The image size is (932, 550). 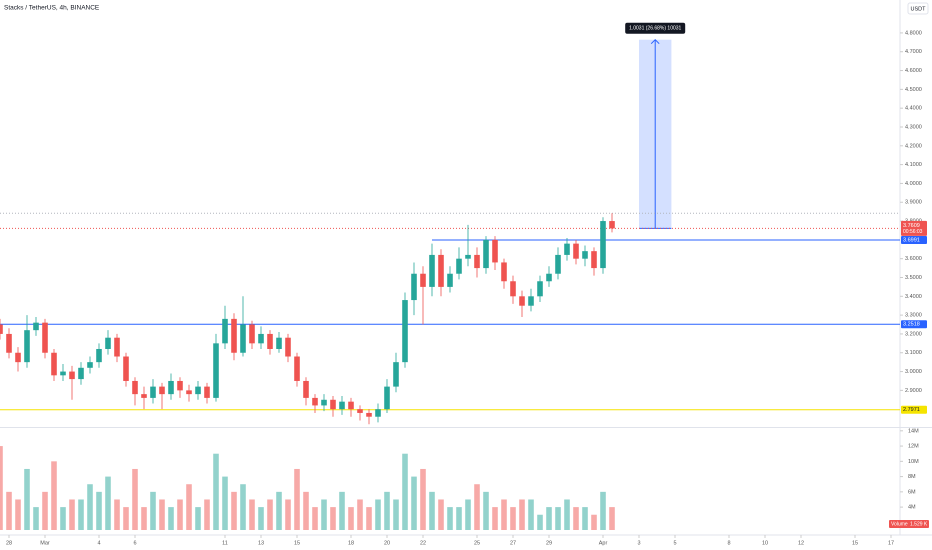 I want to click on volume-tick-label: 4M, so click(x=912, y=508).